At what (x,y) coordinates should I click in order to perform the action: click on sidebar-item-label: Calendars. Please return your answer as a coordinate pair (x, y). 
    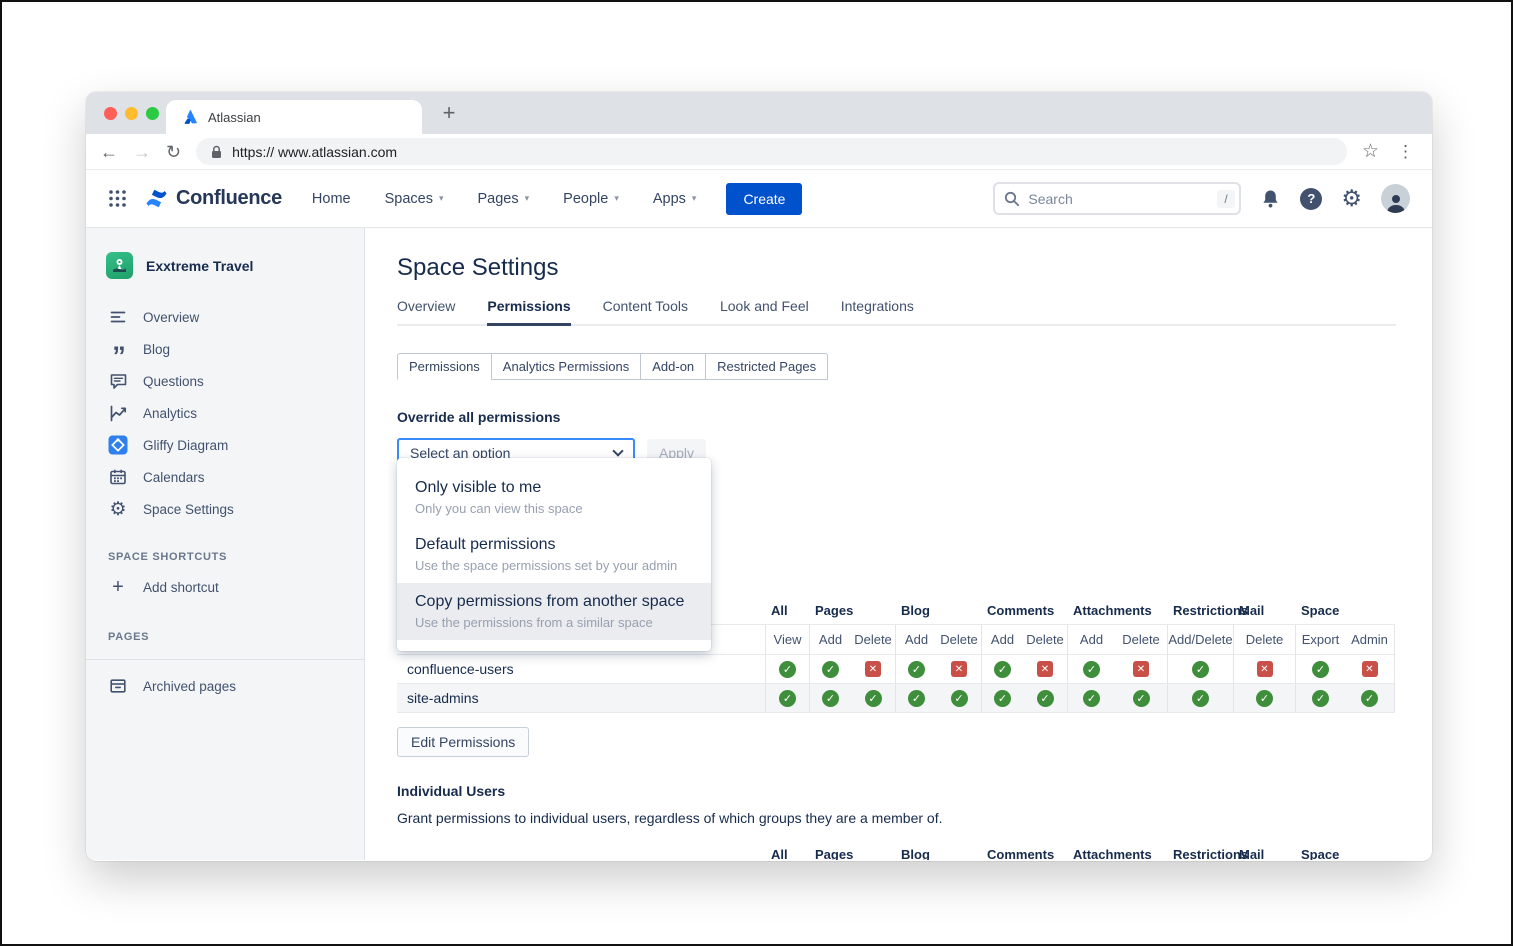
    Looking at the image, I should click on (174, 477).